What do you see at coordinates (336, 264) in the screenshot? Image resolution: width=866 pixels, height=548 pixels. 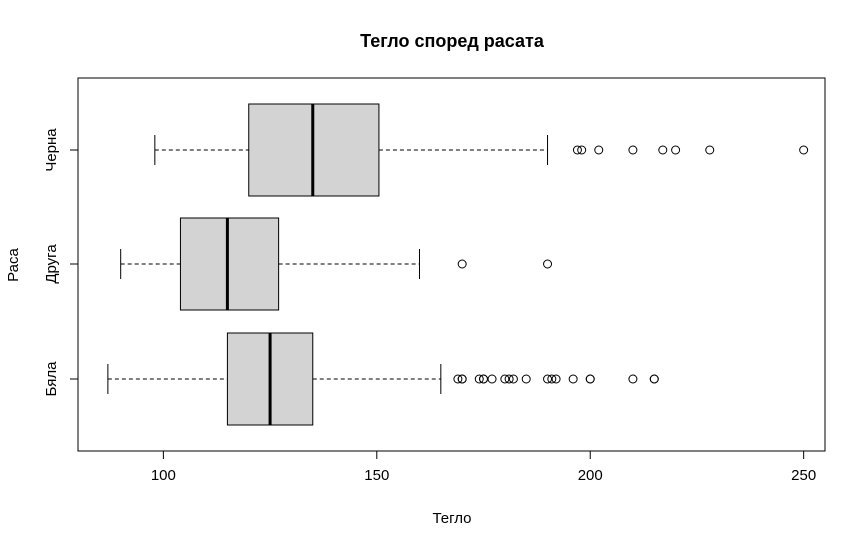 I see `box-Друга` at bounding box center [336, 264].